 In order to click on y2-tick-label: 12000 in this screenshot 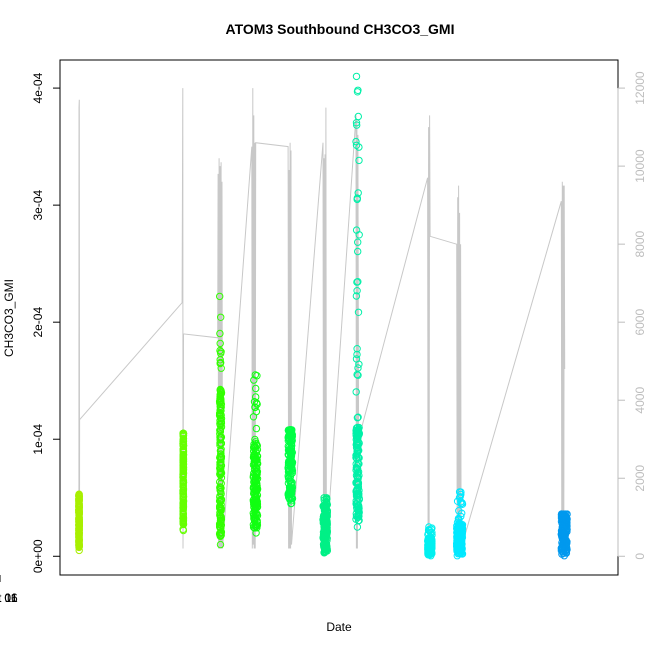, I will do `click(640, 88)`.